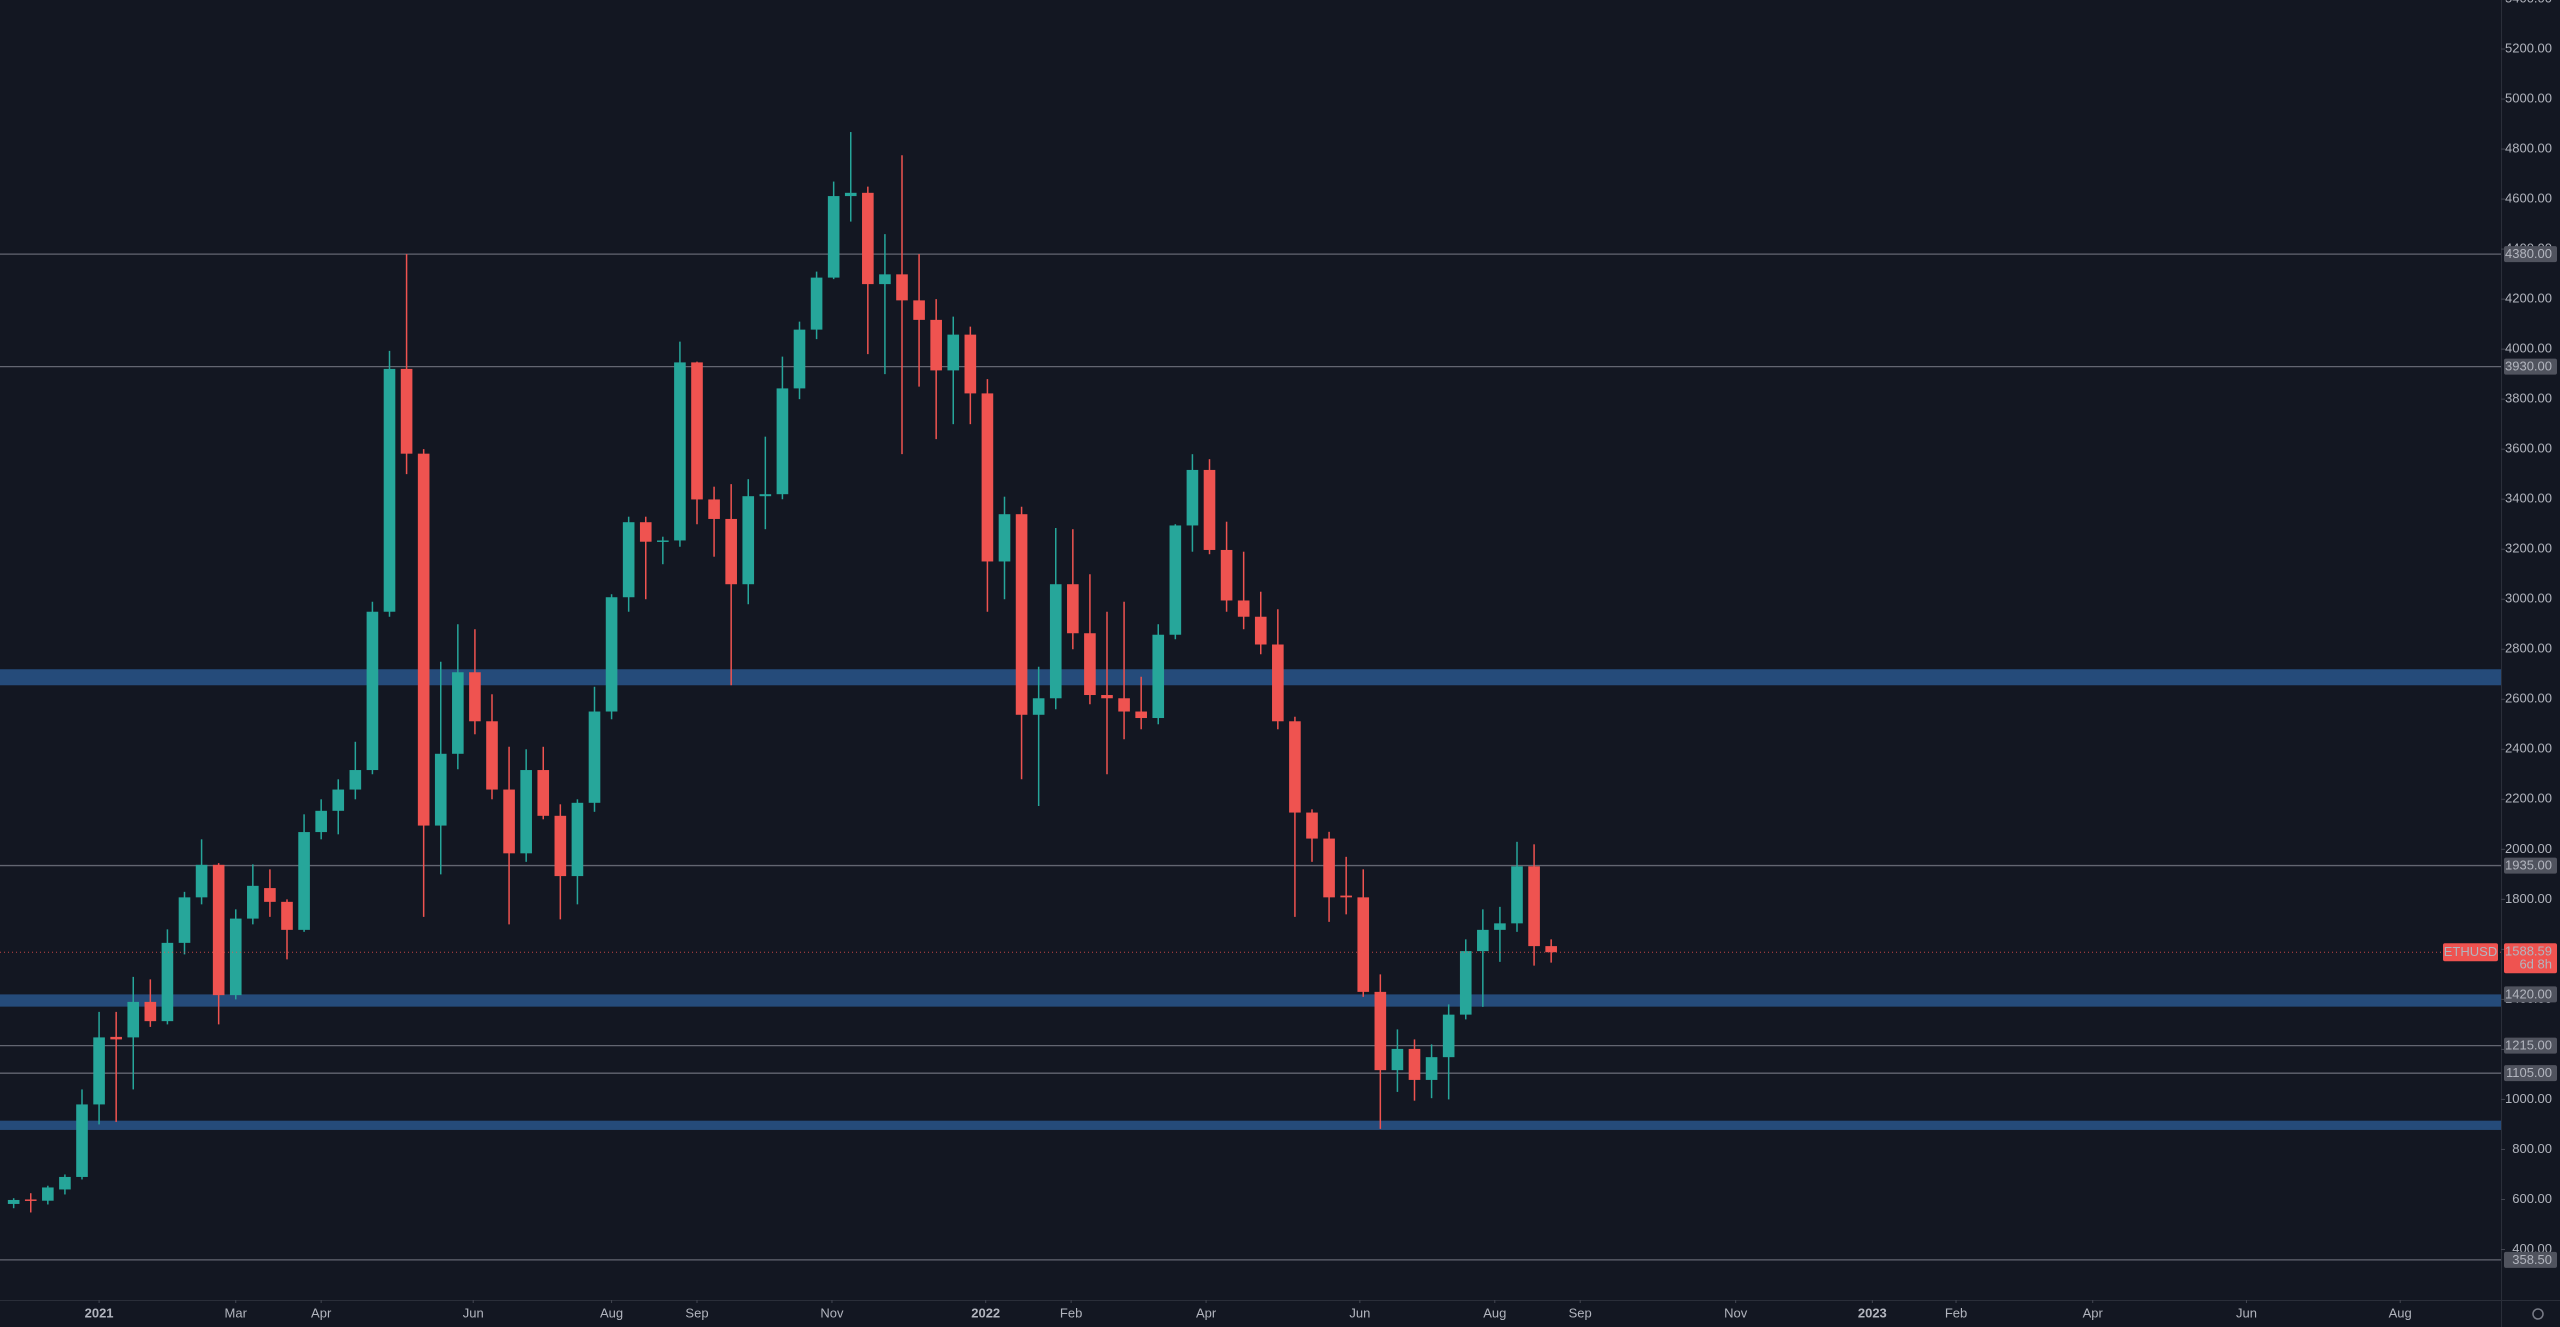  I want to click on y-tick-label: 3600.00, so click(2528, 448).